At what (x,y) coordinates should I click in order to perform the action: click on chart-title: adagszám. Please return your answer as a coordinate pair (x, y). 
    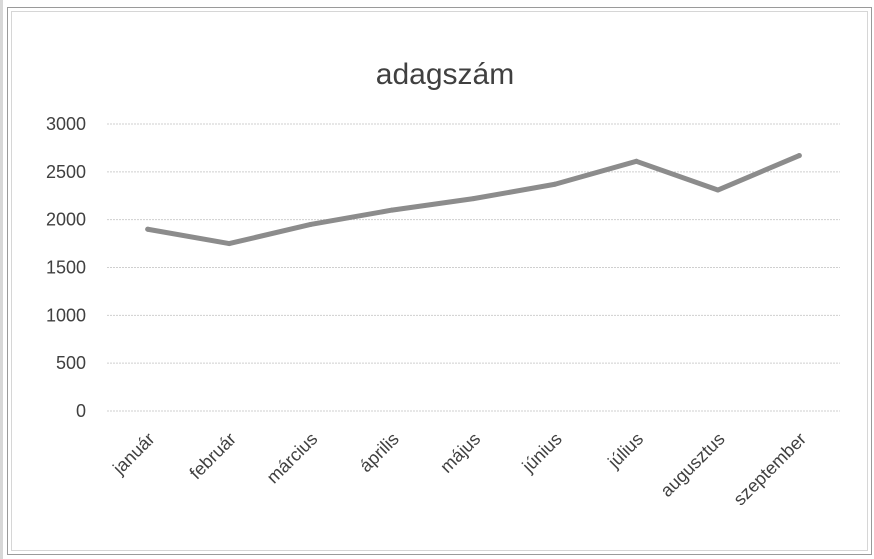
    Looking at the image, I should click on (445, 74).